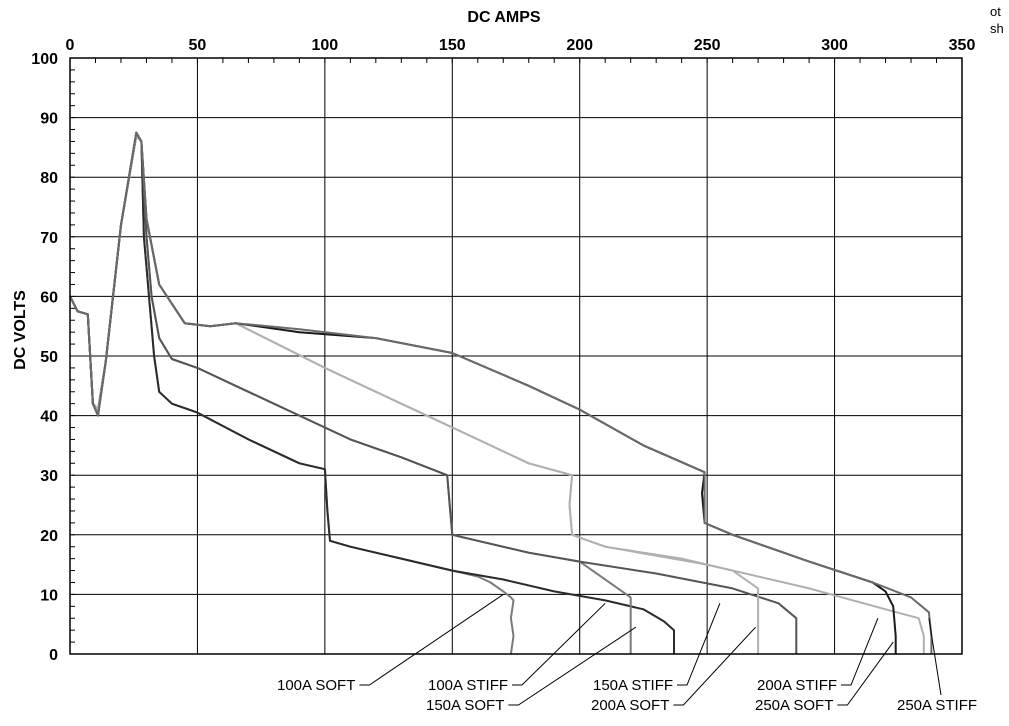 Image resolution: width=1009 pixels, height=726 pixels. I want to click on callout-label: 200A SOFT, so click(630, 705).